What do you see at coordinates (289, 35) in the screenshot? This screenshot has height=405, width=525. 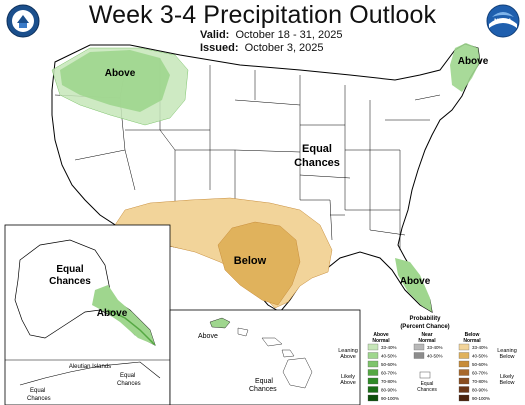 I see `valid-dates: October 18 - 31, 2025` at bounding box center [289, 35].